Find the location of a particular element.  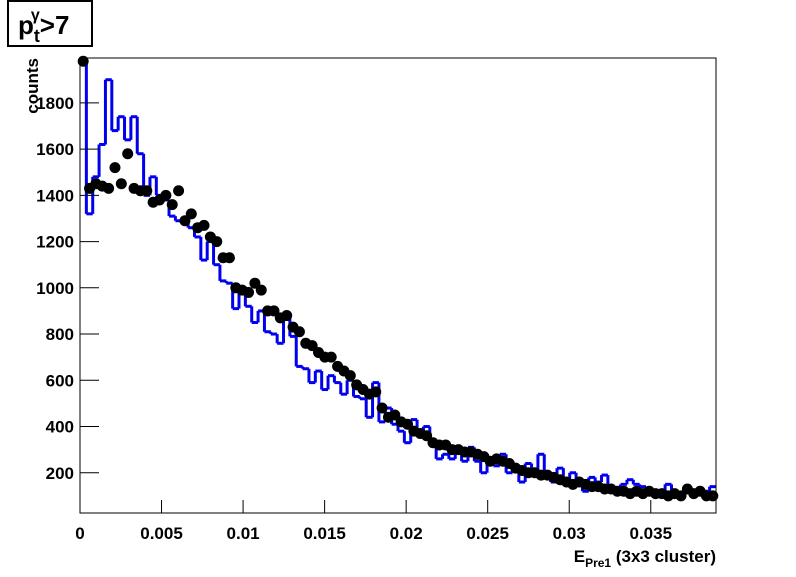

title-sub: t is located at coordinates (37, 36).